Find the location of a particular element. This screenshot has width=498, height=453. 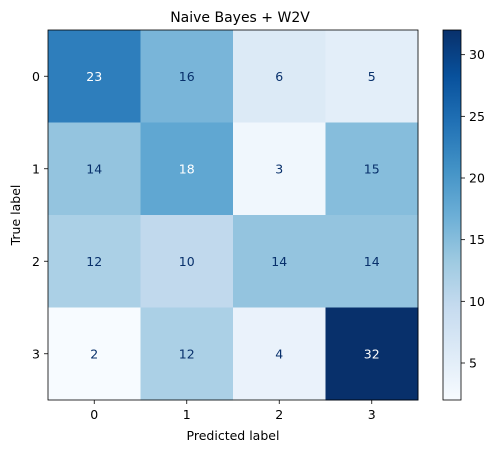

x-tick-label-1: 1 is located at coordinates (187, 414).